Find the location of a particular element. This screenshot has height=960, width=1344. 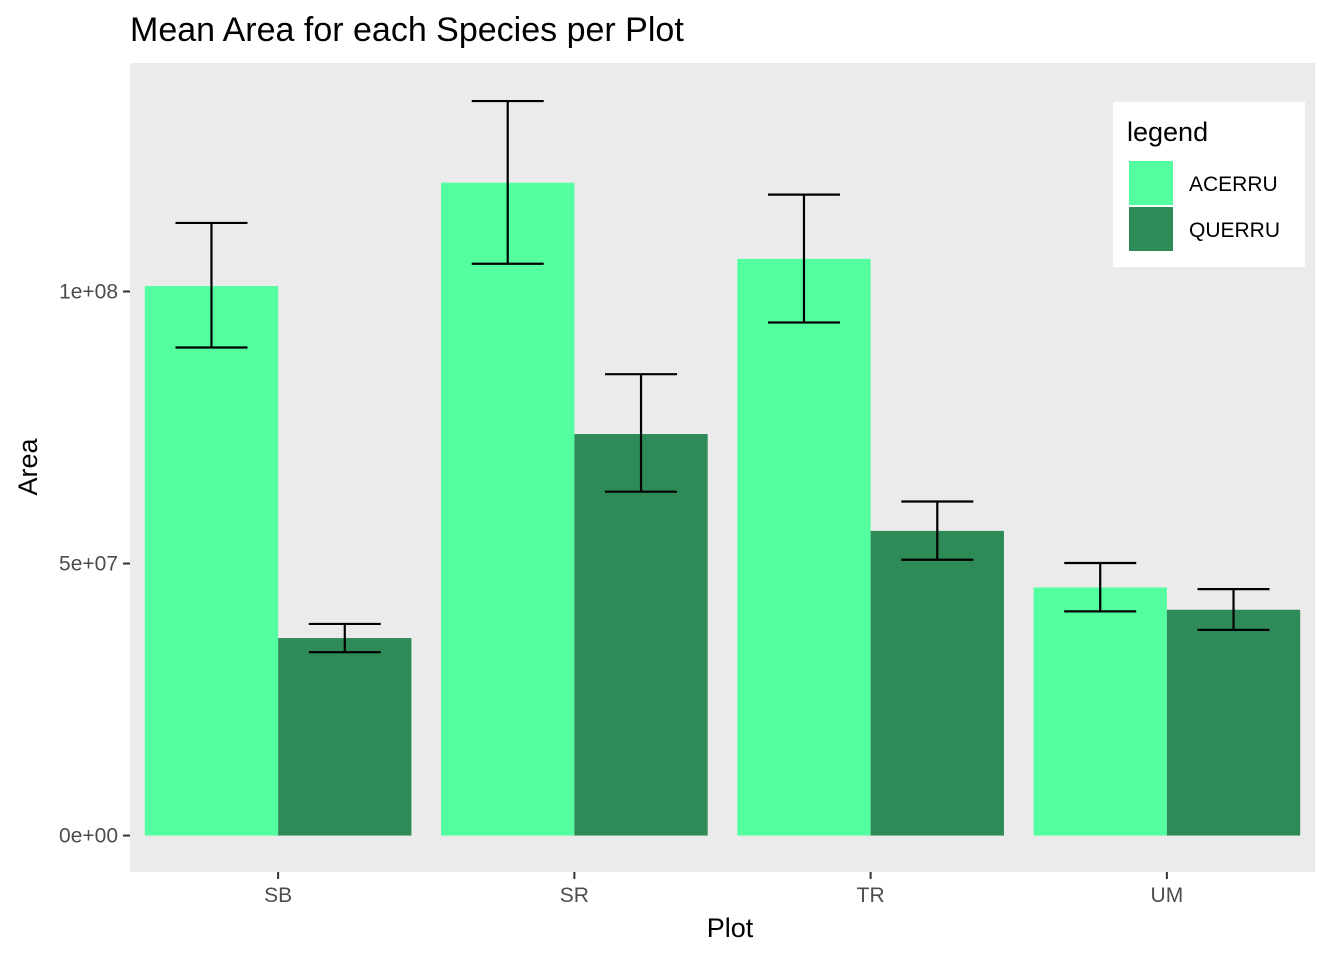

x-tick-label: SB is located at coordinates (278, 895).